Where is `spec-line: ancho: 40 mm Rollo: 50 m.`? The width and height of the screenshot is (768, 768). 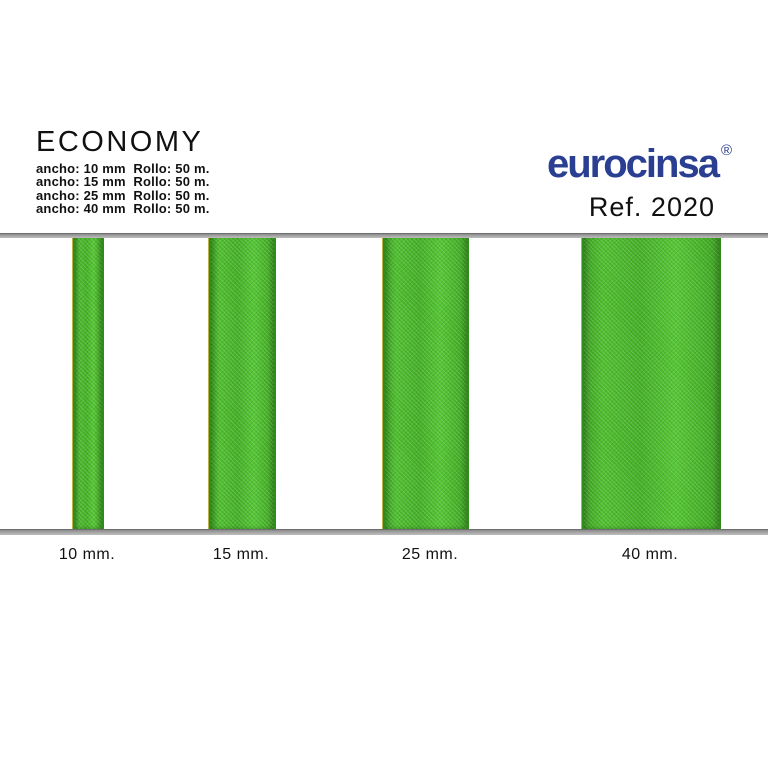 spec-line: ancho: 40 mm Rollo: 50 m. is located at coordinates (123, 209).